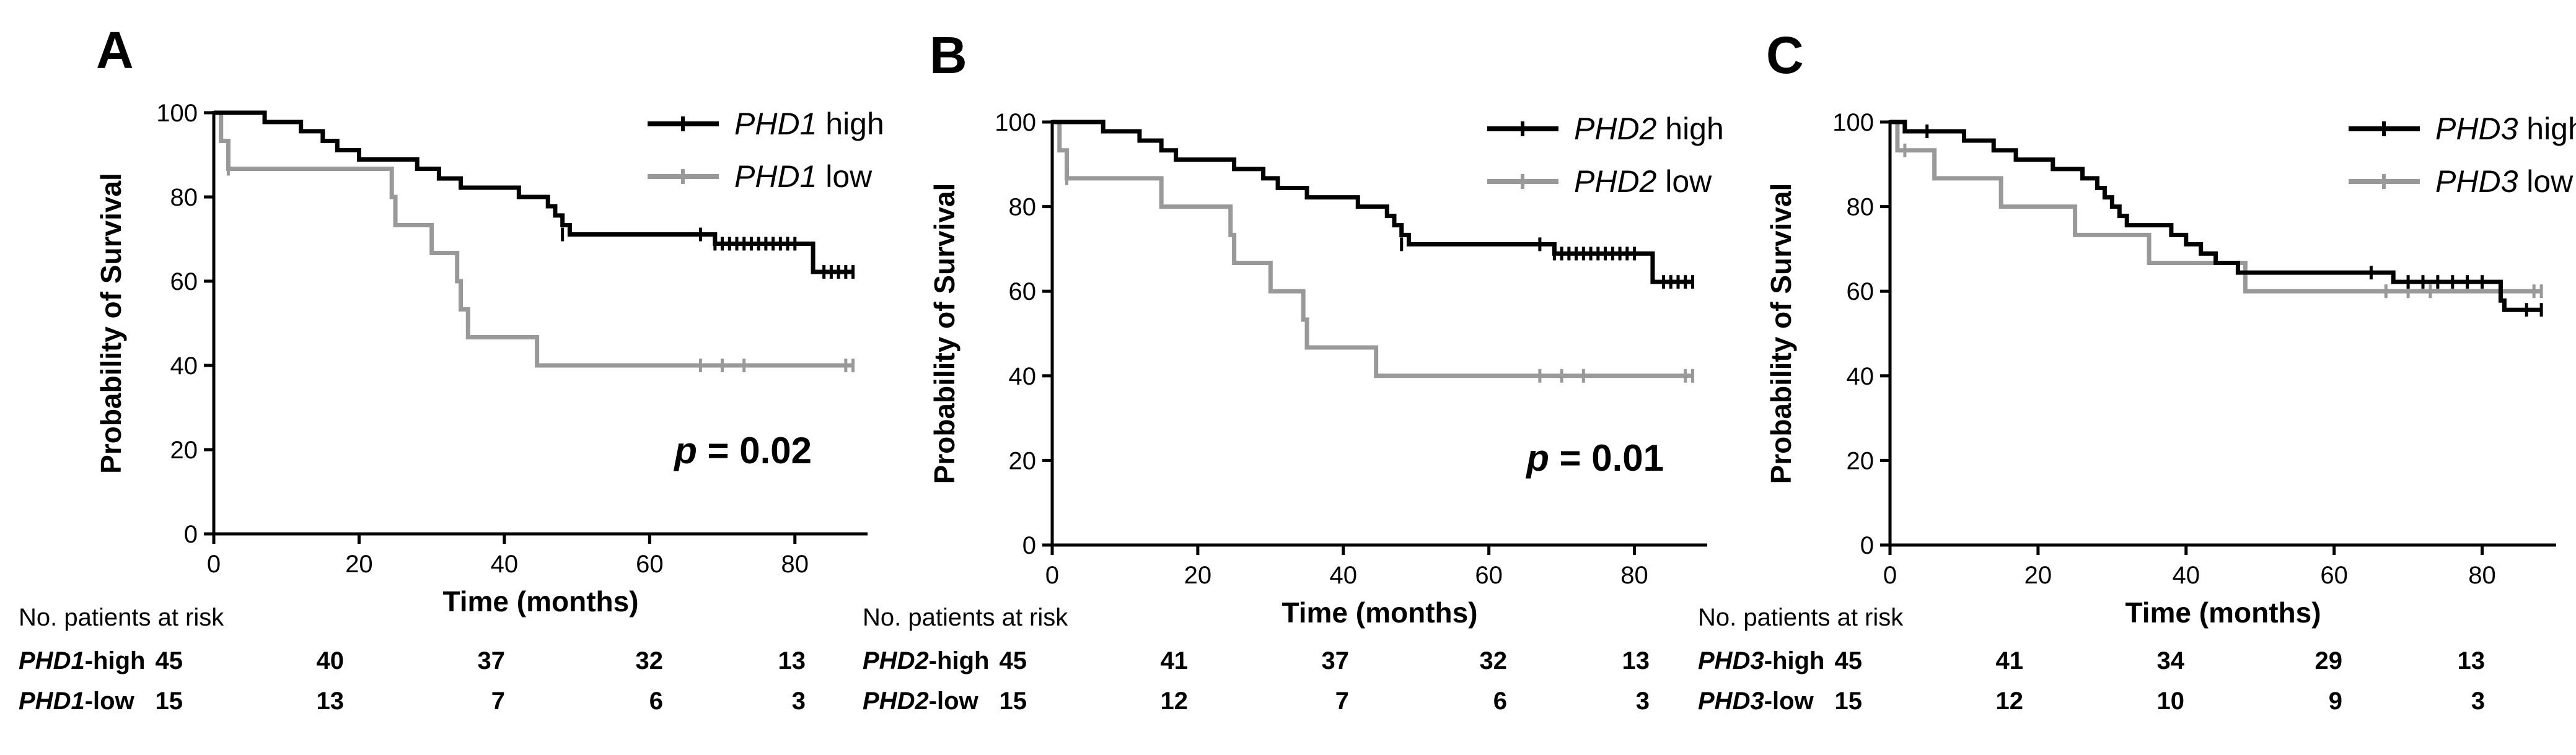  I want to click on panel-a-x-axis-label: Time (months), so click(540, 601).